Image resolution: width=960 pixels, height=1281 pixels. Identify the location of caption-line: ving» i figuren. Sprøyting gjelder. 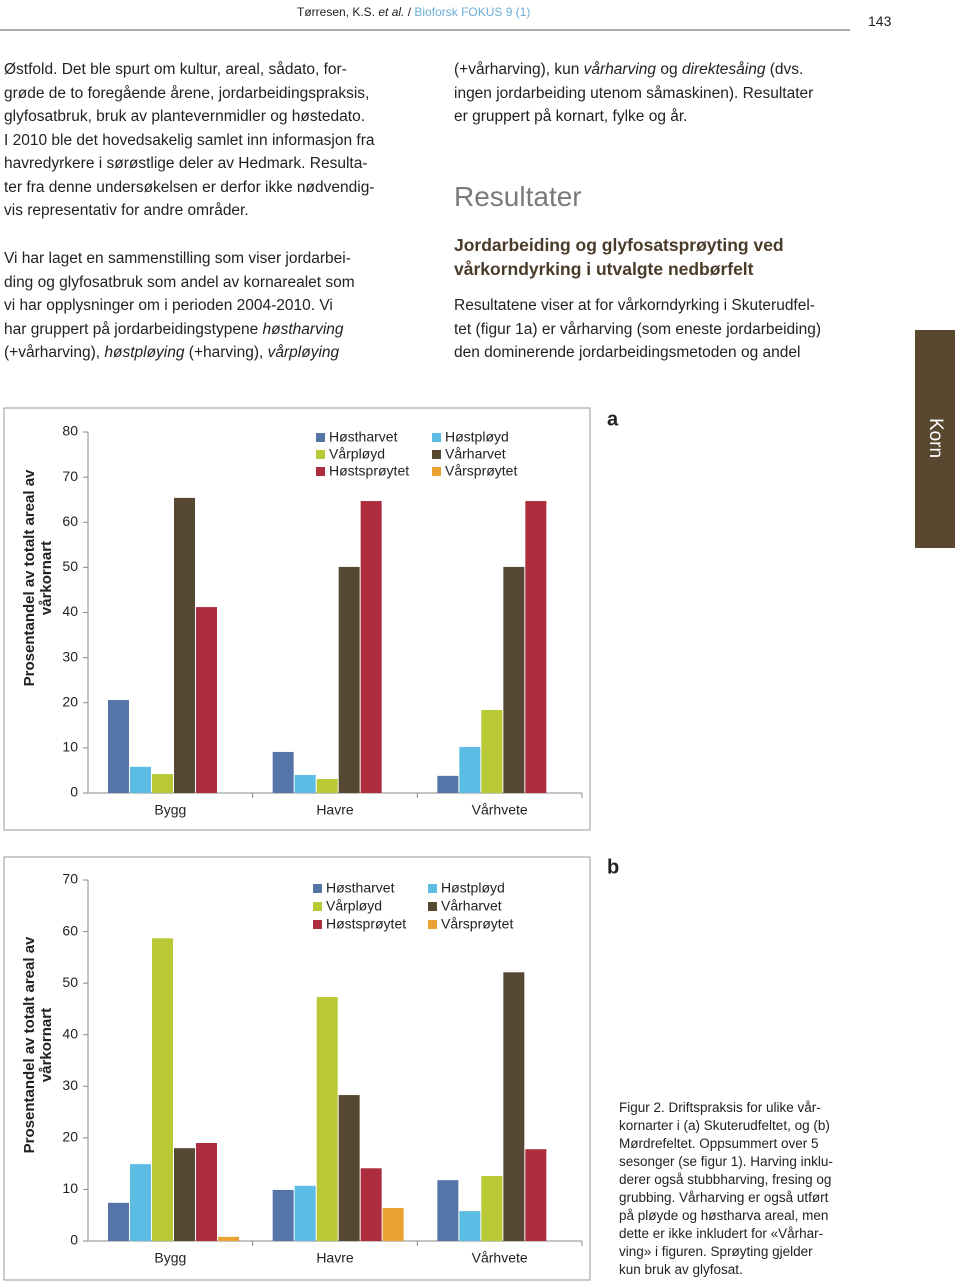
(716, 1251).